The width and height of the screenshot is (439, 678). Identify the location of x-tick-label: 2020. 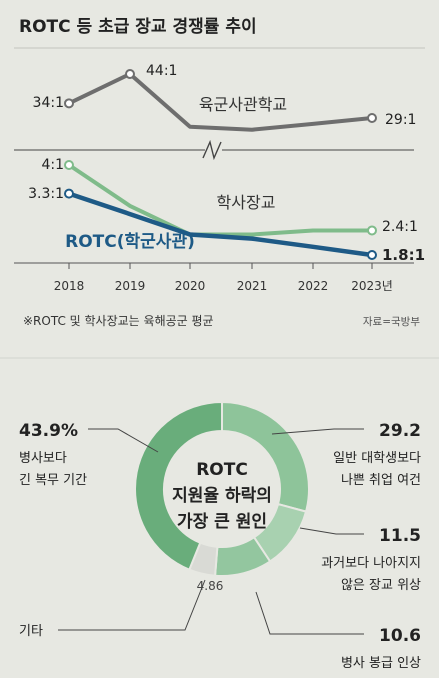
(190, 286).